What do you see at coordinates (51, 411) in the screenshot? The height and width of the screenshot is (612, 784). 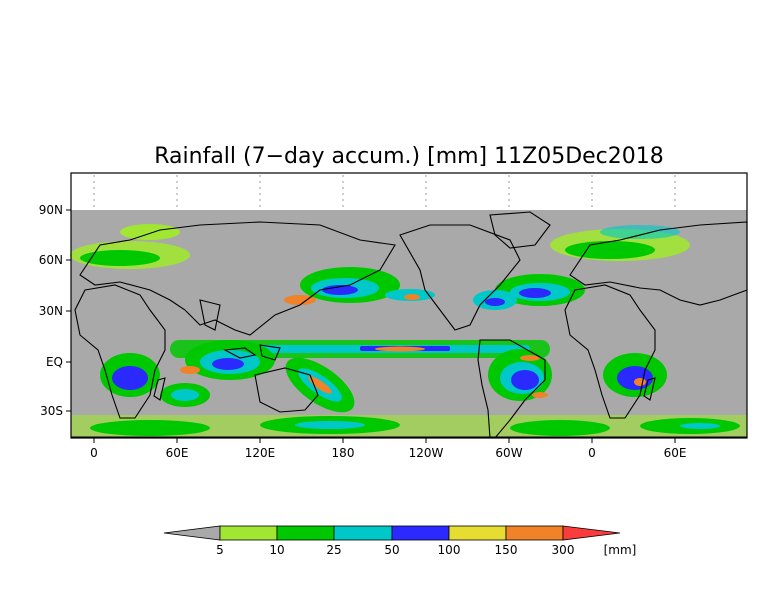 I see `lat-label: 30S` at bounding box center [51, 411].